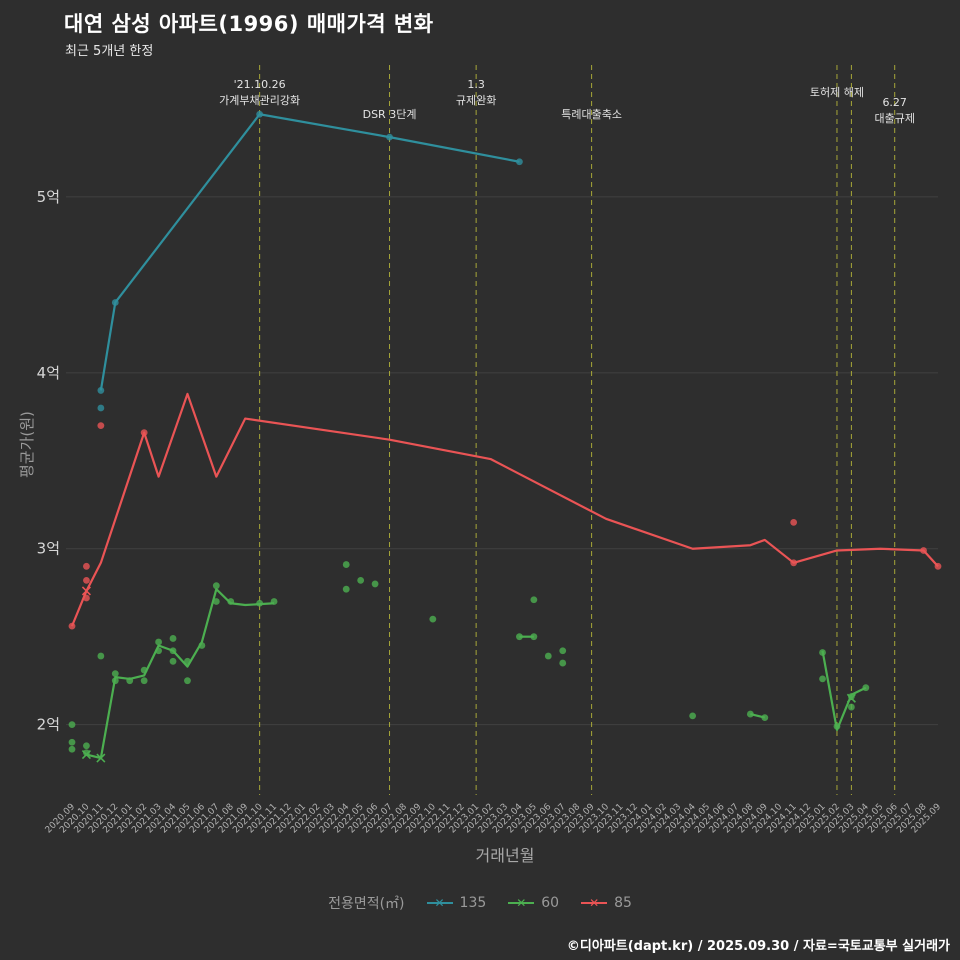 The width and height of the screenshot is (960, 960). Describe the element at coordinates (48, 549) in the screenshot. I see `y-tick-label: 3억` at that location.